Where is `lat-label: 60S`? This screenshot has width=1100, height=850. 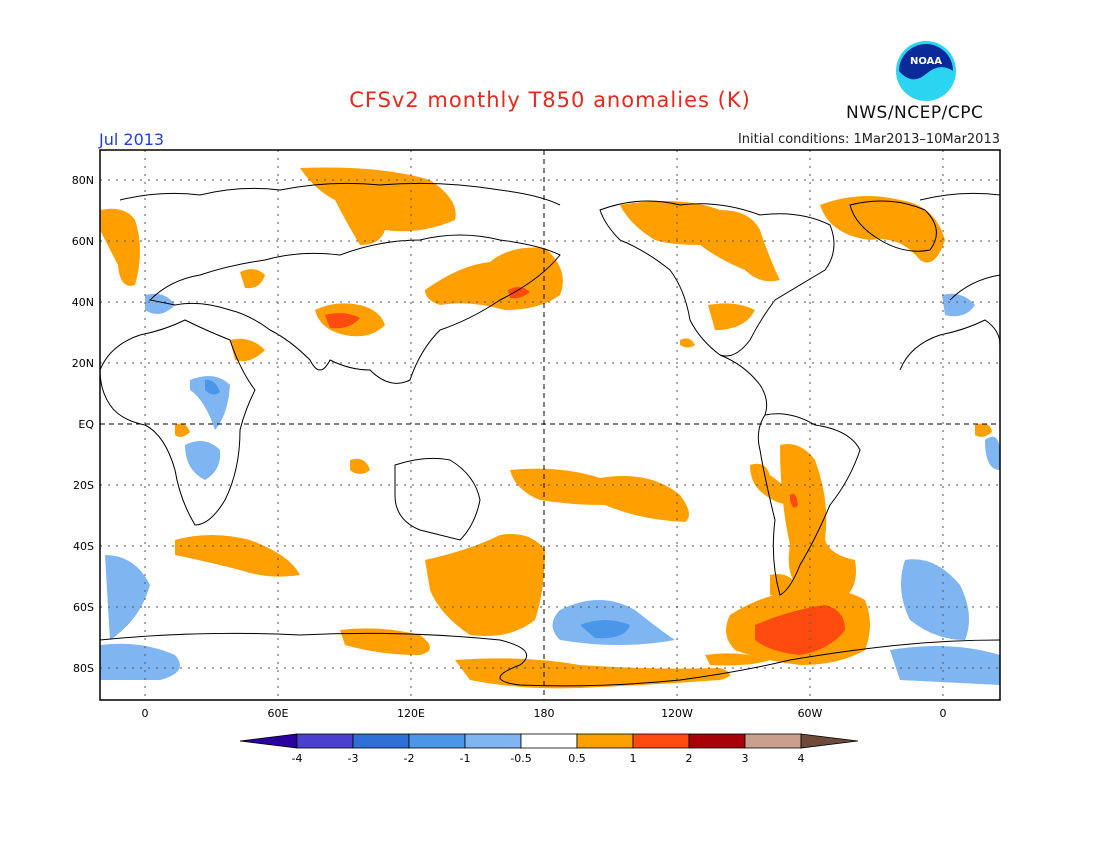 lat-label: 60S is located at coordinates (83, 607).